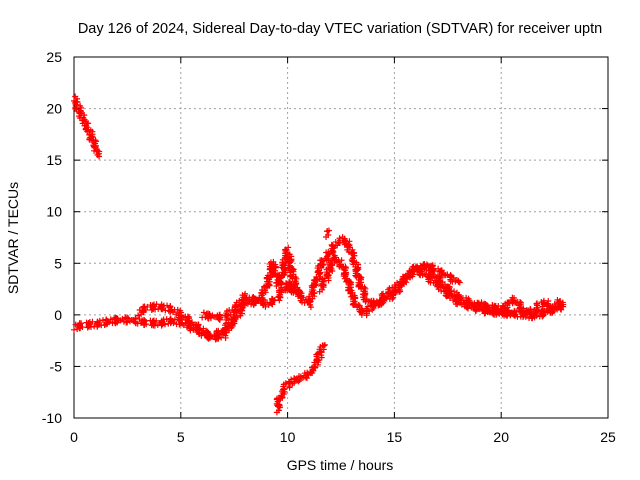  What do you see at coordinates (608, 437) in the screenshot?
I see `x-tick-label: 25` at bounding box center [608, 437].